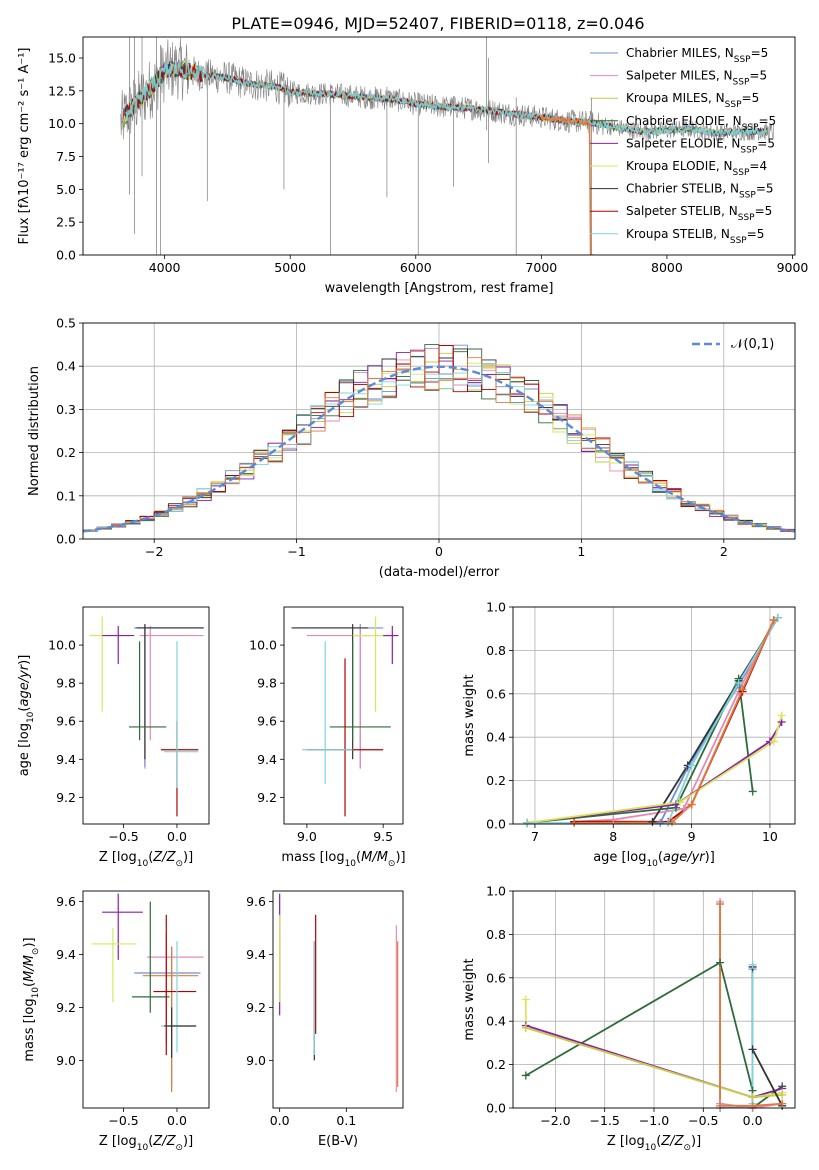 The height and width of the screenshot is (1170, 819). Describe the element at coordinates (26, 716) in the screenshot. I see `y-axis-label: age [log10(age/yr)]` at that location.